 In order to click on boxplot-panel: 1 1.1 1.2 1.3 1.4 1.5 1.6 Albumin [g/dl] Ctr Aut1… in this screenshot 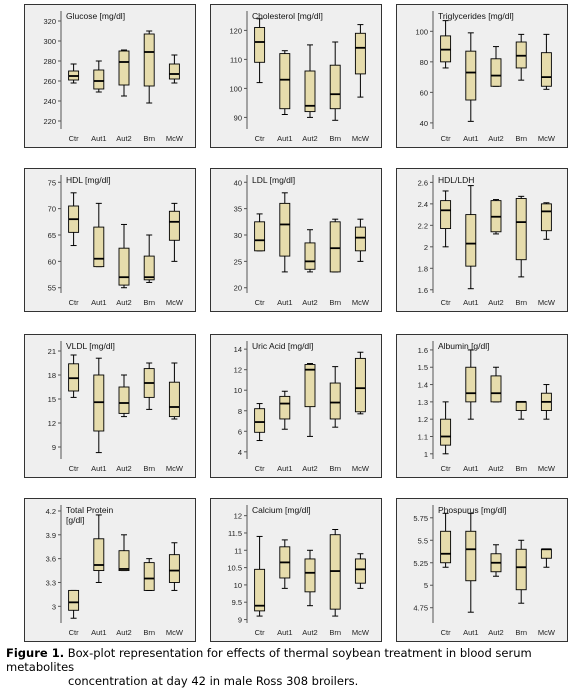, I will do `click(482, 406)`.